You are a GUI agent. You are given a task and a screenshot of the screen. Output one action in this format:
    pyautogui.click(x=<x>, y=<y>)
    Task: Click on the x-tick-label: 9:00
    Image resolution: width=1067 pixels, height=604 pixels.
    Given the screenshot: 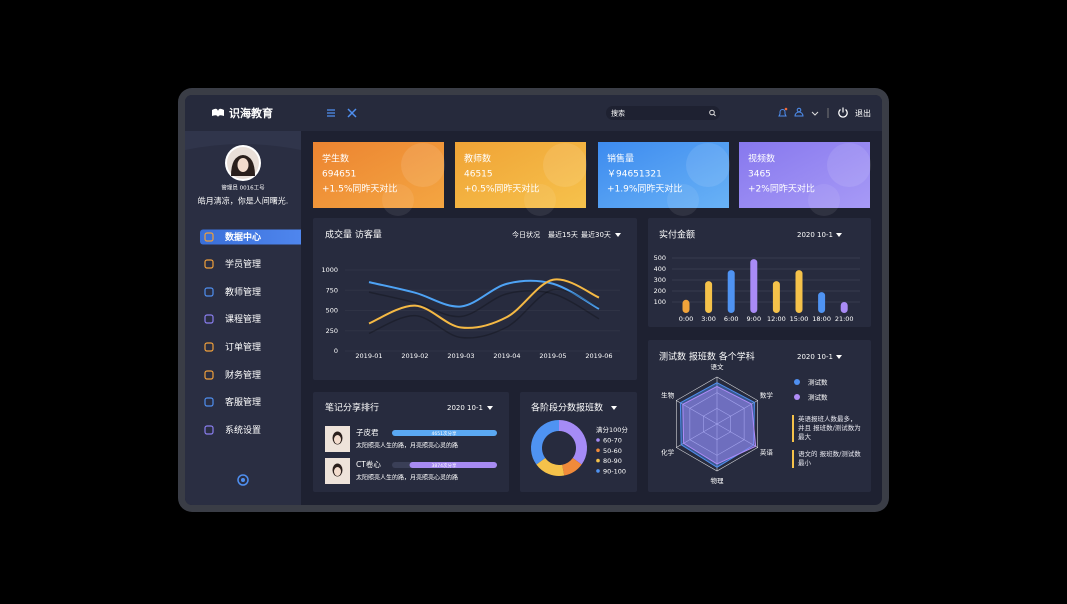 What is the action you would take?
    pyautogui.click(x=753, y=319)
    